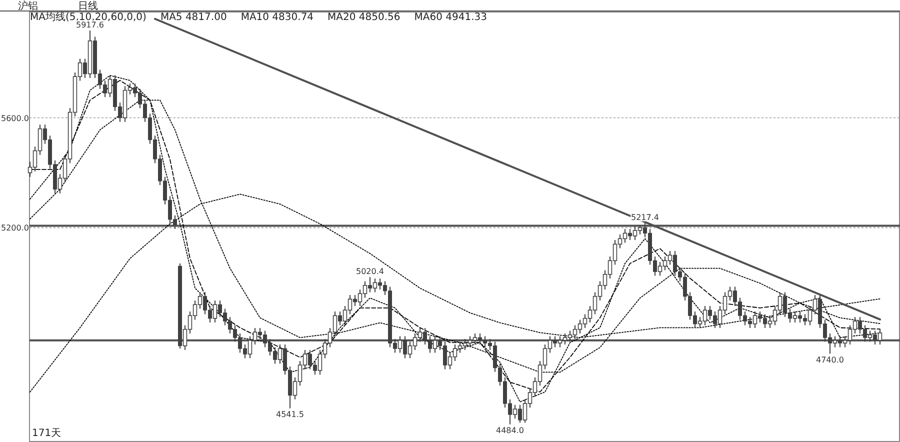 The width and height of the screenshot is (900, 442). What do you see at coordinates (370, 271) in the screenshot?
I see `annotation: 5020.4` at bounding box center [370, 271].